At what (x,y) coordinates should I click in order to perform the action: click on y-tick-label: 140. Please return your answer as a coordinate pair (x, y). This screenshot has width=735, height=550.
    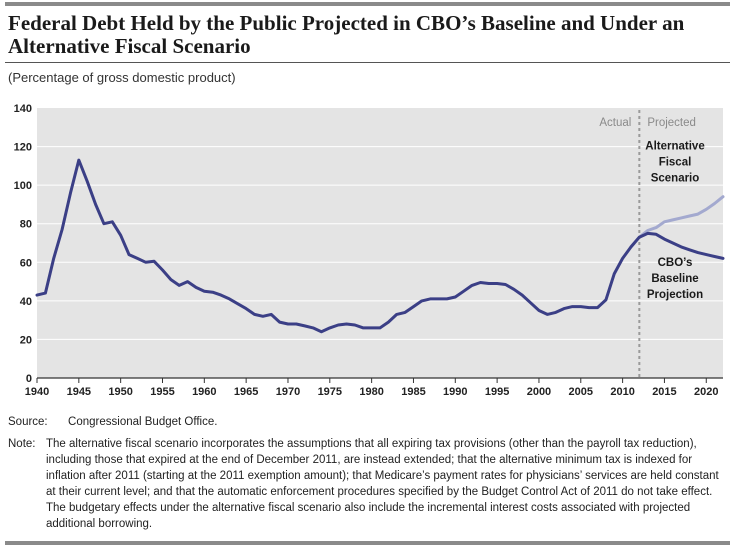
    Looking at the image, I should click on (23, 109).